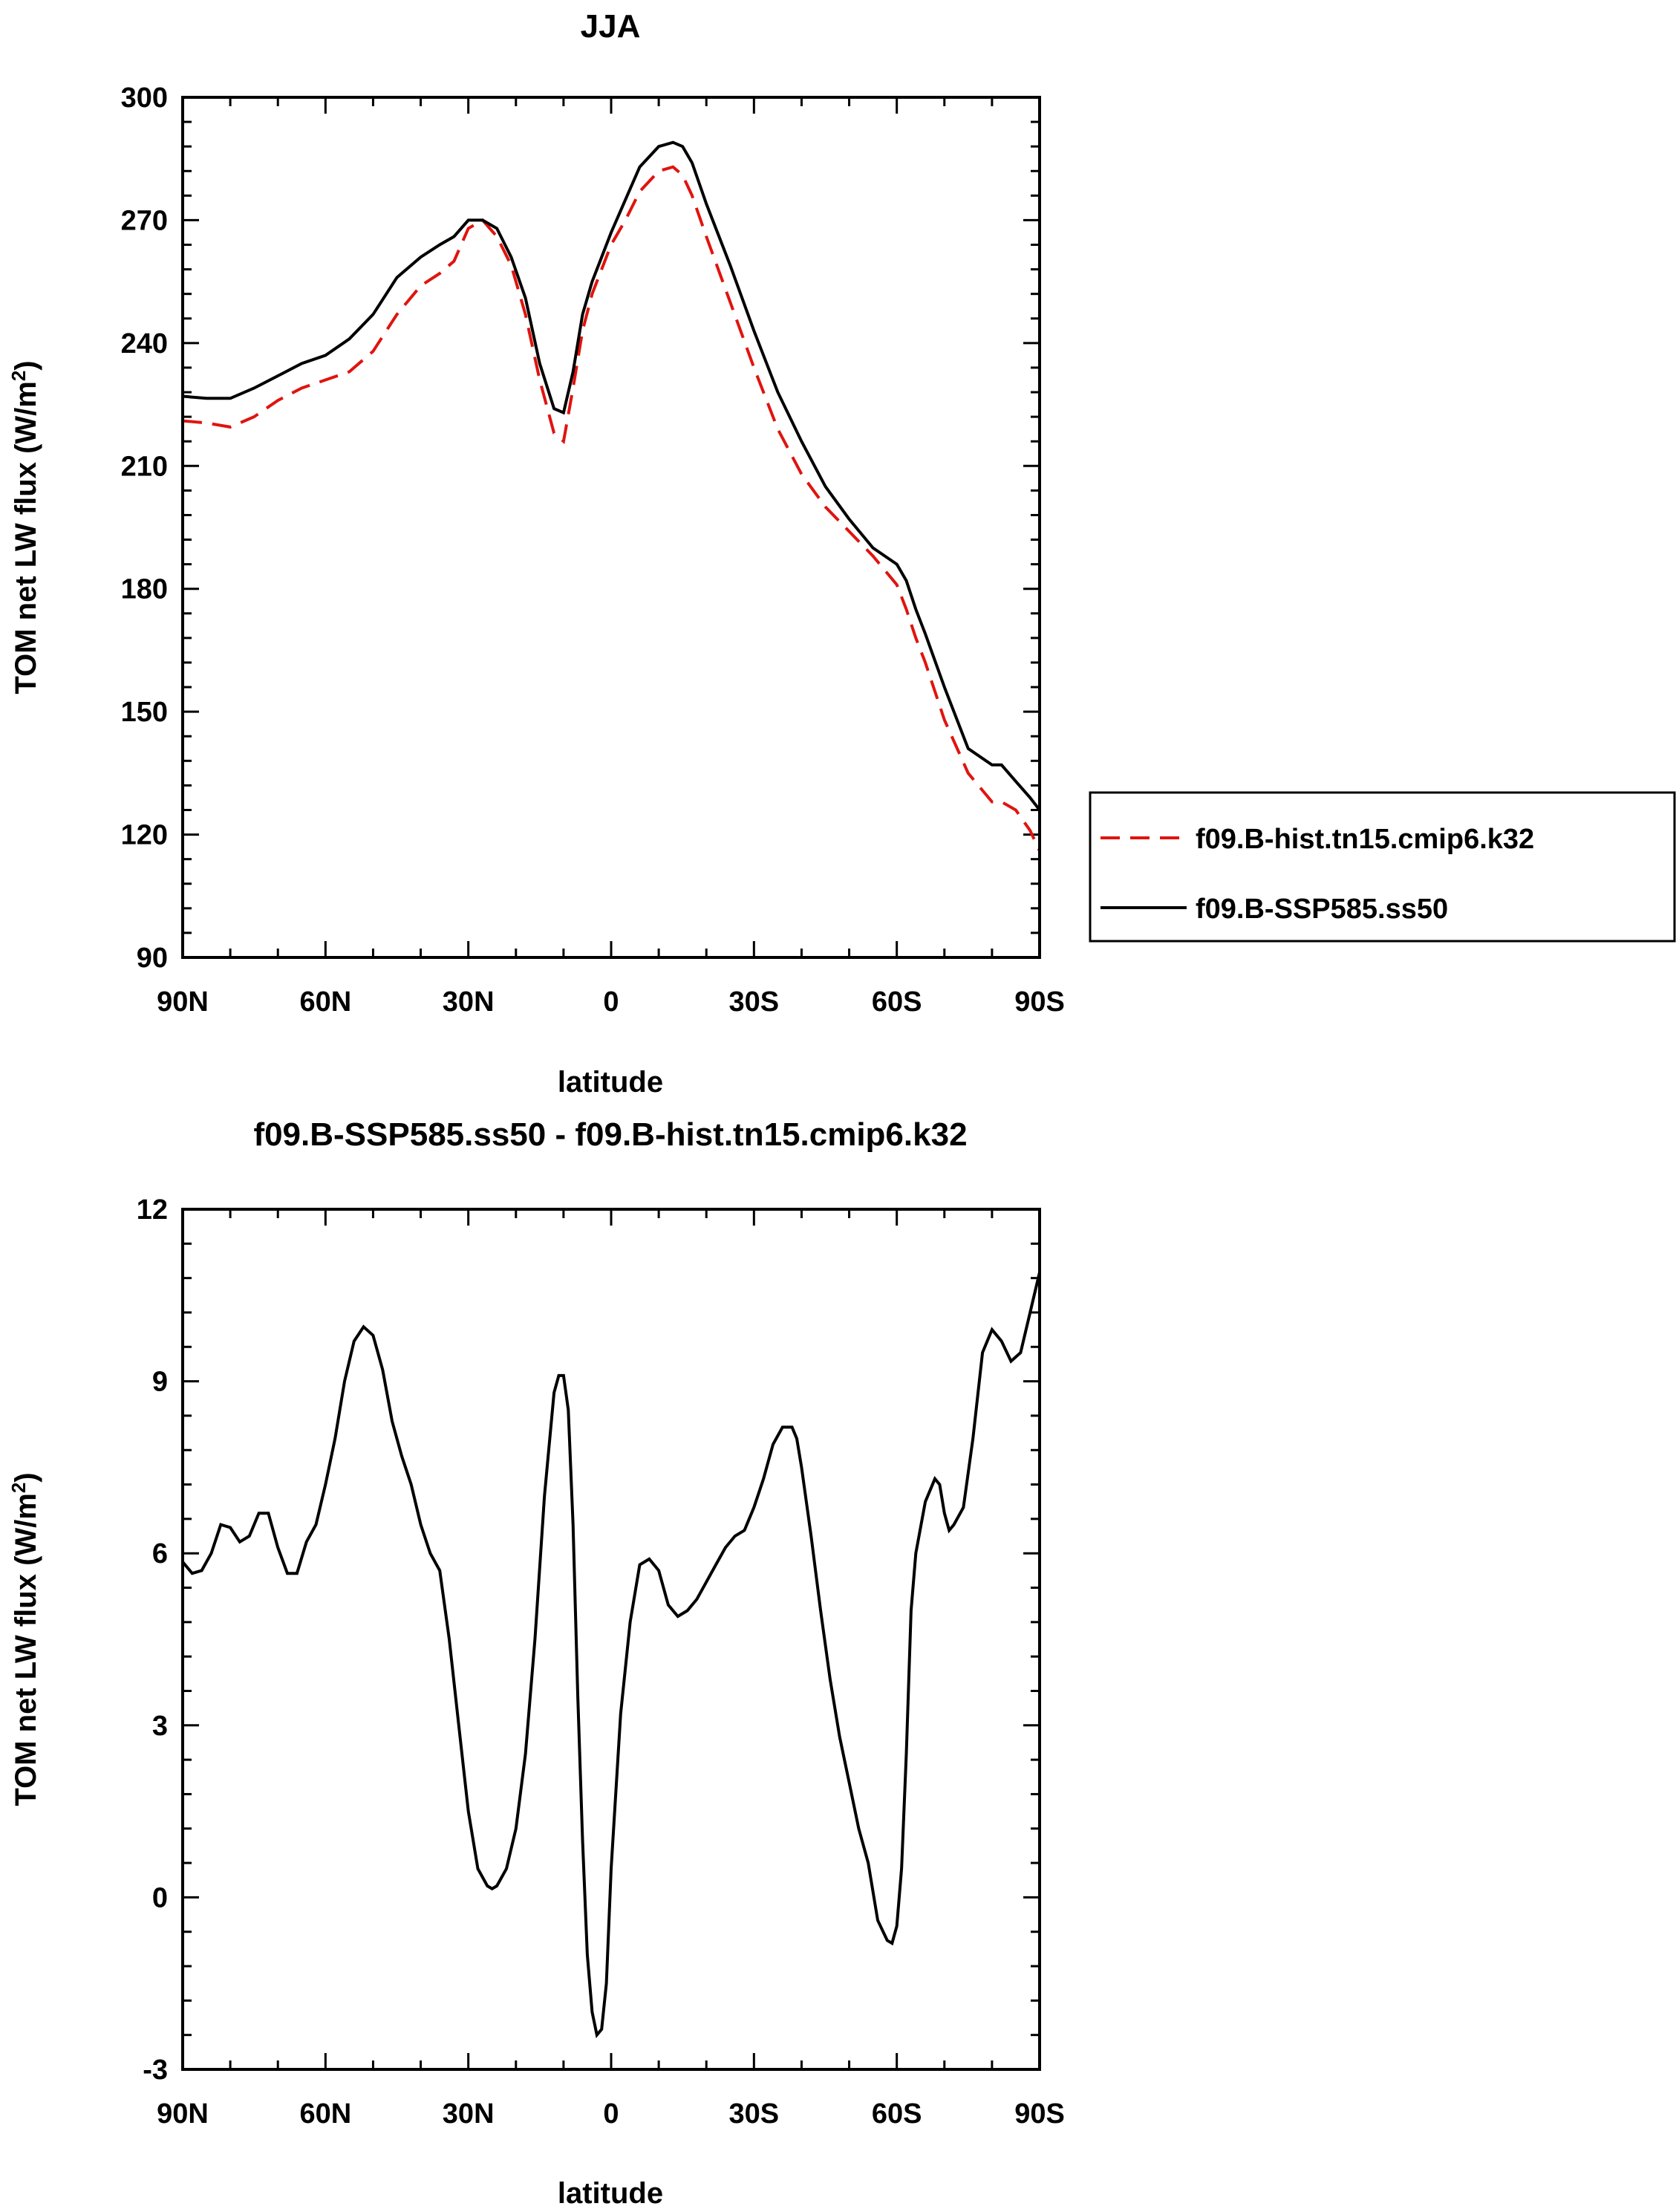  What do you see at coordinates (152, 1640) in the screenshot?
I see `bottom-y-tick-labels: -3 0 3 6 9 12` at bounding box center [152, 1640].